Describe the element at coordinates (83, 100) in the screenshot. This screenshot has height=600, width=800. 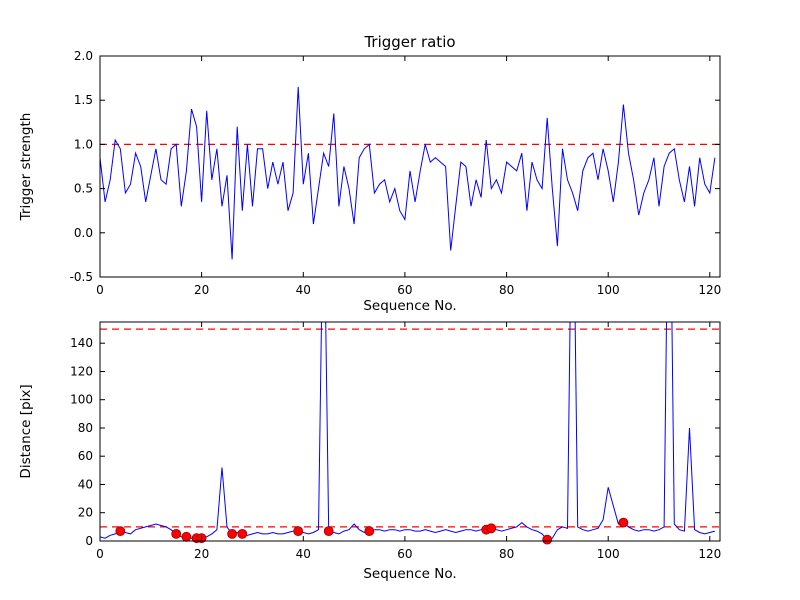
I see `y-tick-label: 1.5` at that location.